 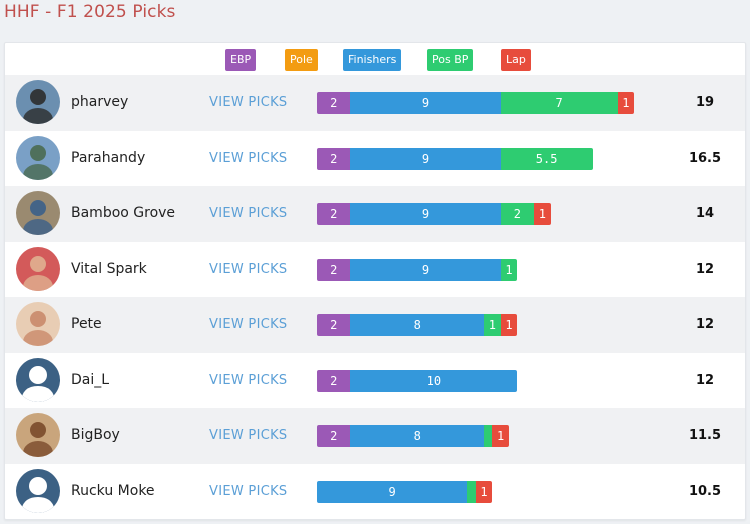 I want to click on player-row: pharvey VIEW PICKS 2 9 7 1 19, so click(x=375, y=103).